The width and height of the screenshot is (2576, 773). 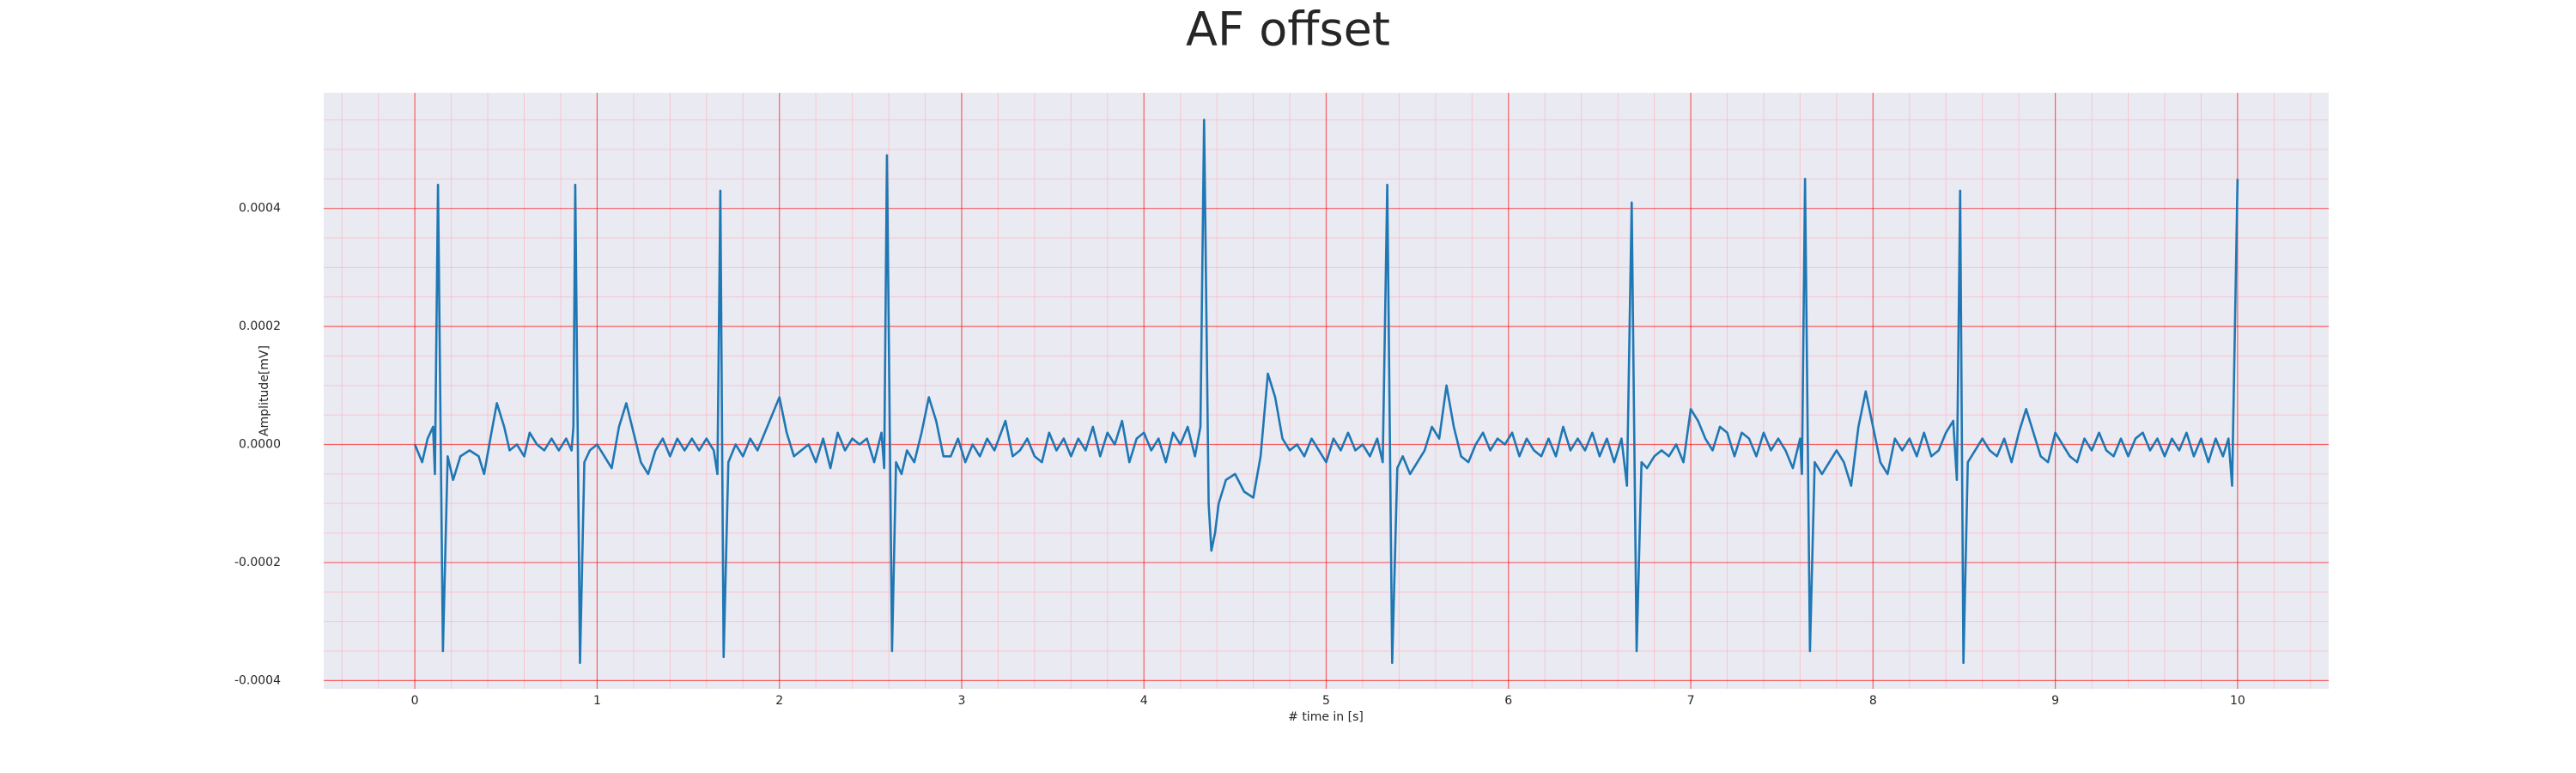 I want to click on x-tick-label: 8, so click(x=1873, y=701).